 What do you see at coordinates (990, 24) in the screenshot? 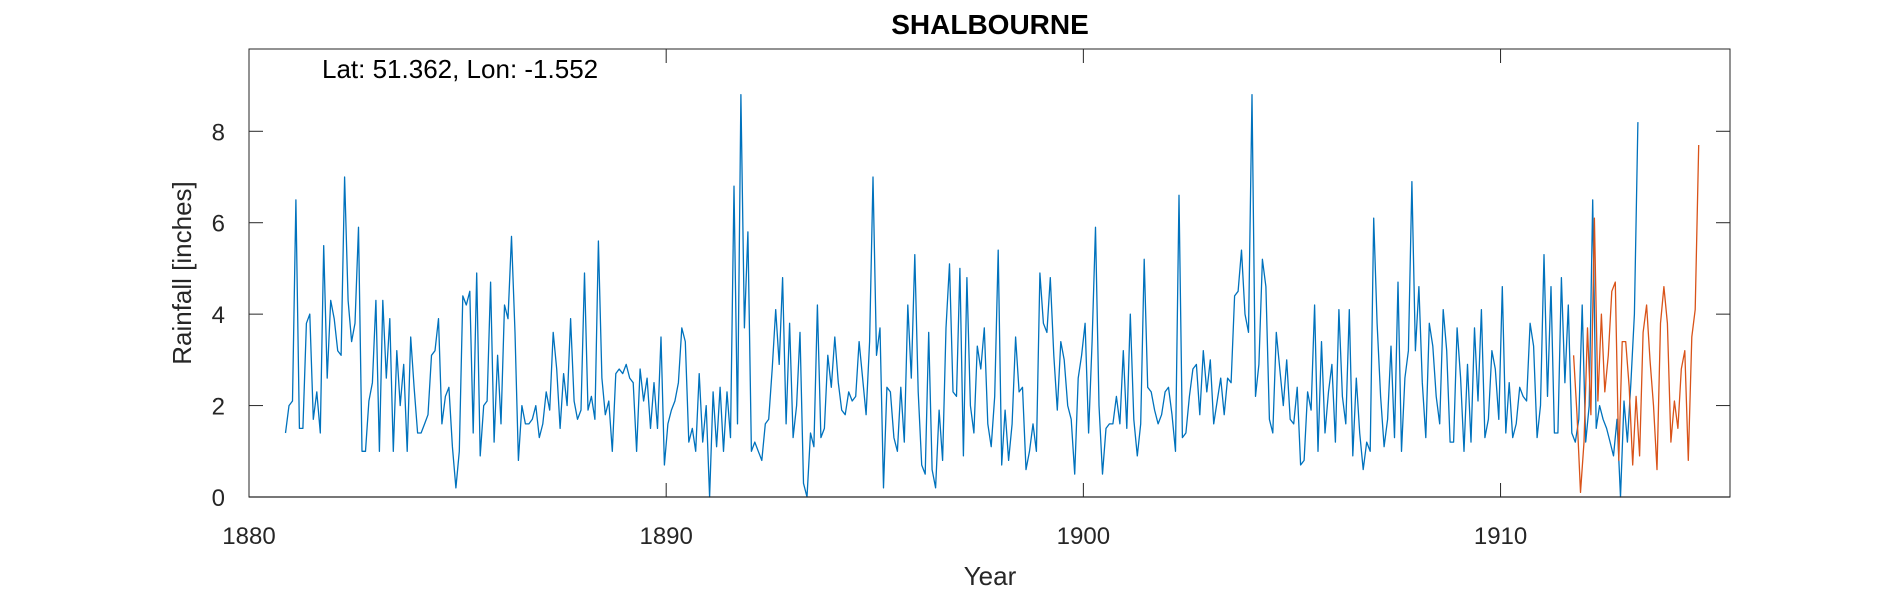
I see `chart-title: SHALBOURNE` at bounding box center [990, 24].